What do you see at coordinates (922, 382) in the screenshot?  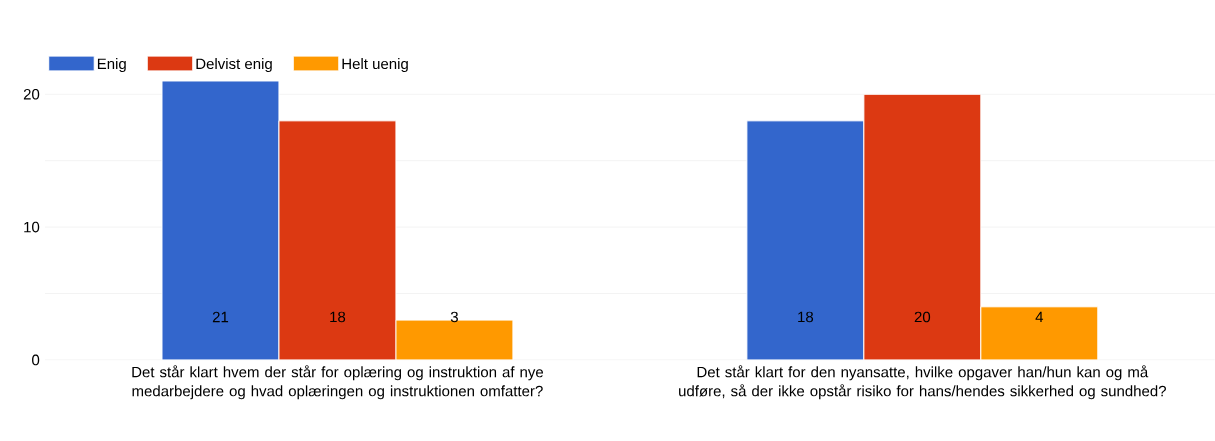 I see `x-tick-label: Det står klart for den nyansatte, hvilke opgaver han/hun kan og må udføre, så der ikke opstår risiko for hans/hendes sikkerhed og sundhed?` at bounding box center [922, 382].